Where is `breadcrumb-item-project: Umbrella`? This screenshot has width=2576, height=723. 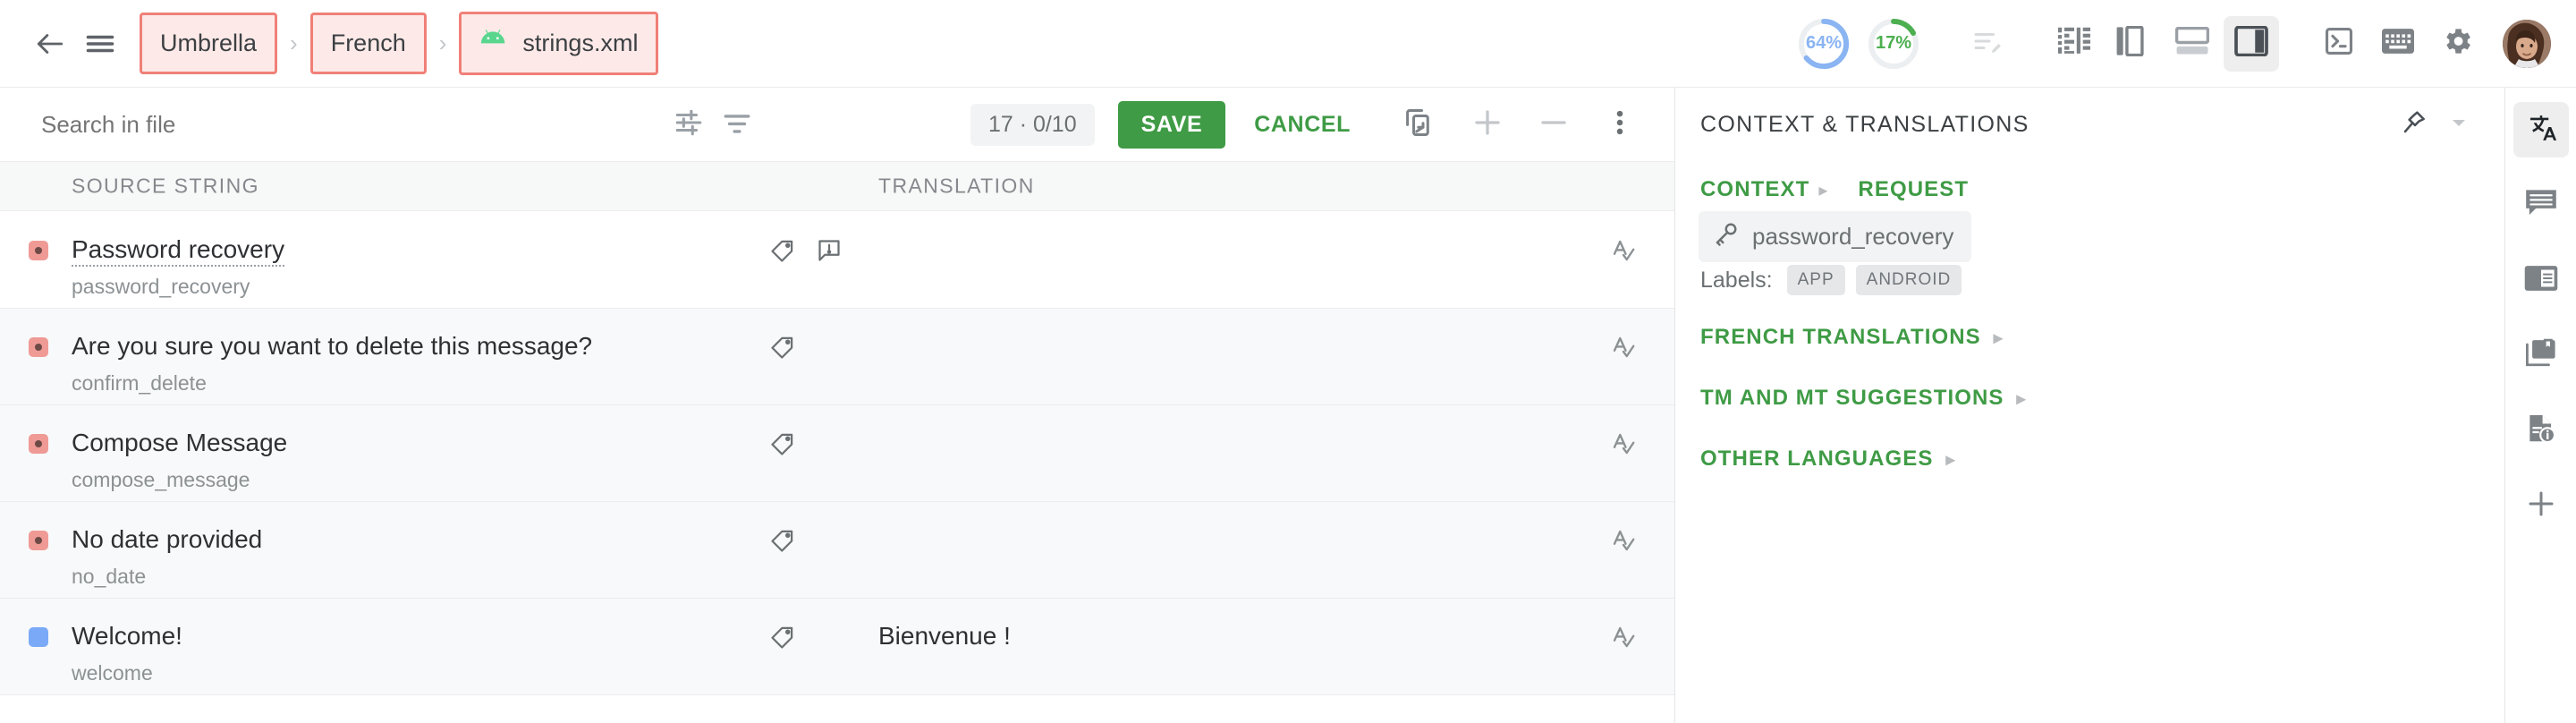 breadcrumb-item-project: Umbrella is located at coordinates (209, 43).